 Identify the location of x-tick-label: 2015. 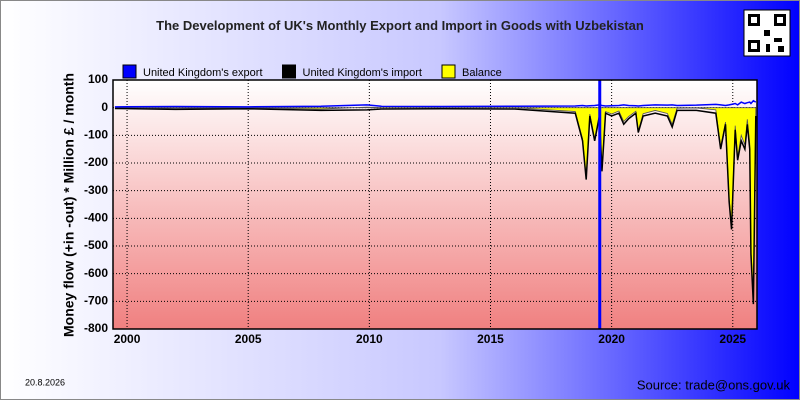
(490, 339).